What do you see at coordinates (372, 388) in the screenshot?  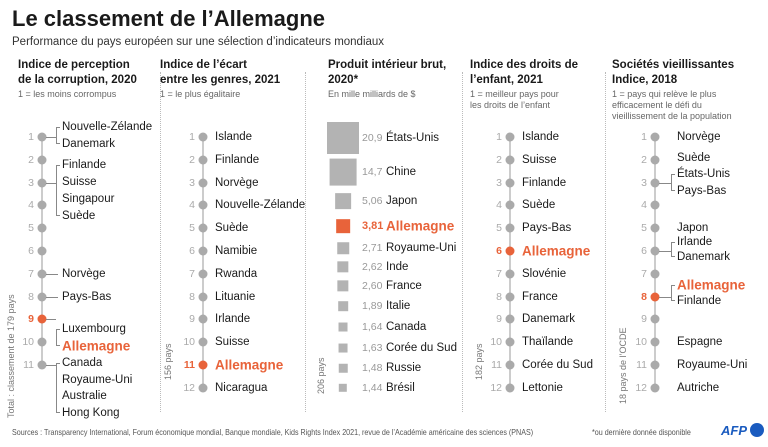 I see `gdp-value: 1,44` at bounding box center [372, 388].